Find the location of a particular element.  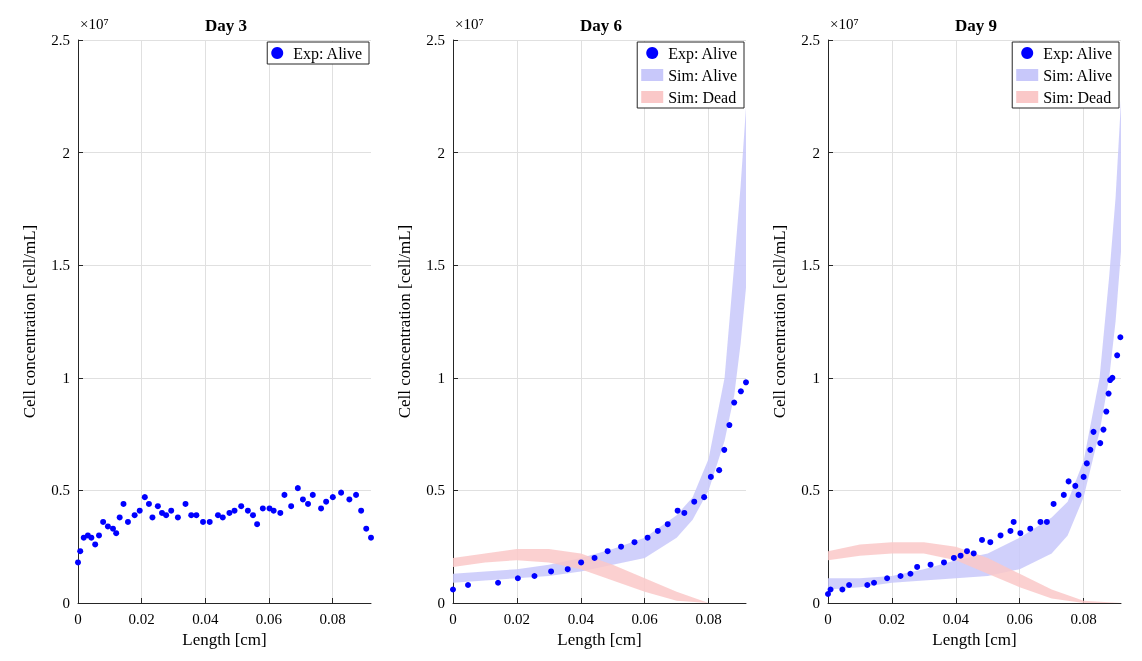

chart-title: Day 9 is located at coordinates (976, 25).